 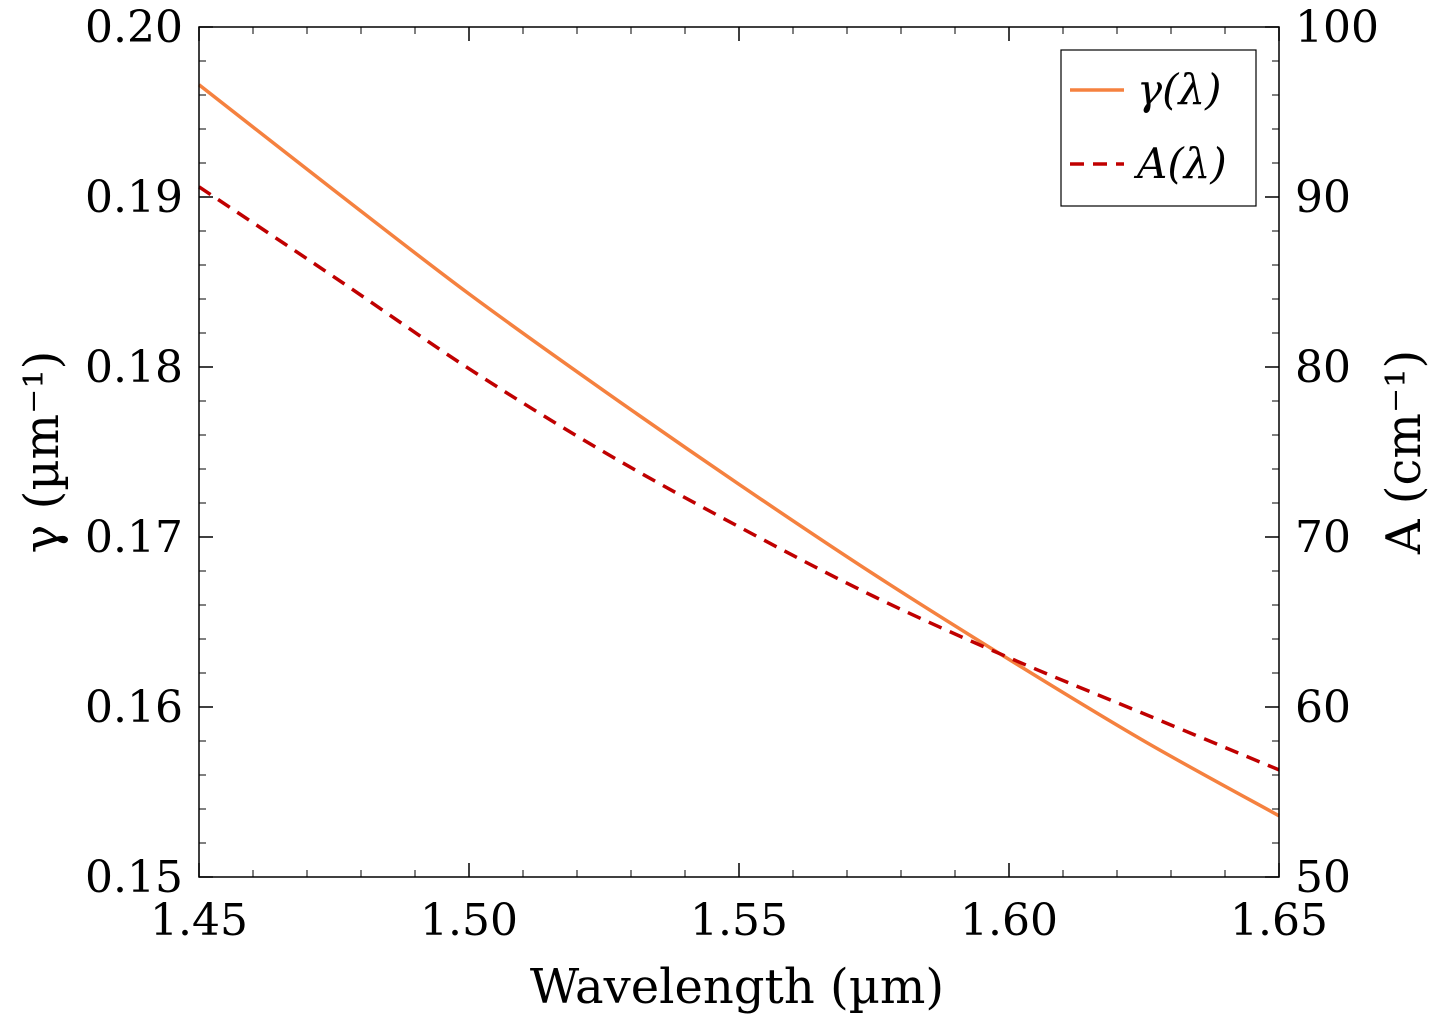 I want to click on y-left-tick-label: 0.16, so click(x=134, y=707).